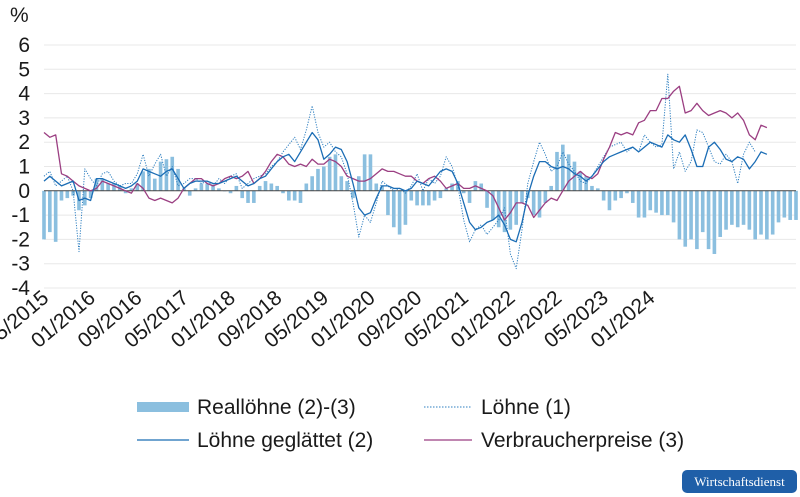  What do you see at coordinates (24, 118) in the screenshot?
I see `y-tick-label: 3` at bounding box center [24, 118].